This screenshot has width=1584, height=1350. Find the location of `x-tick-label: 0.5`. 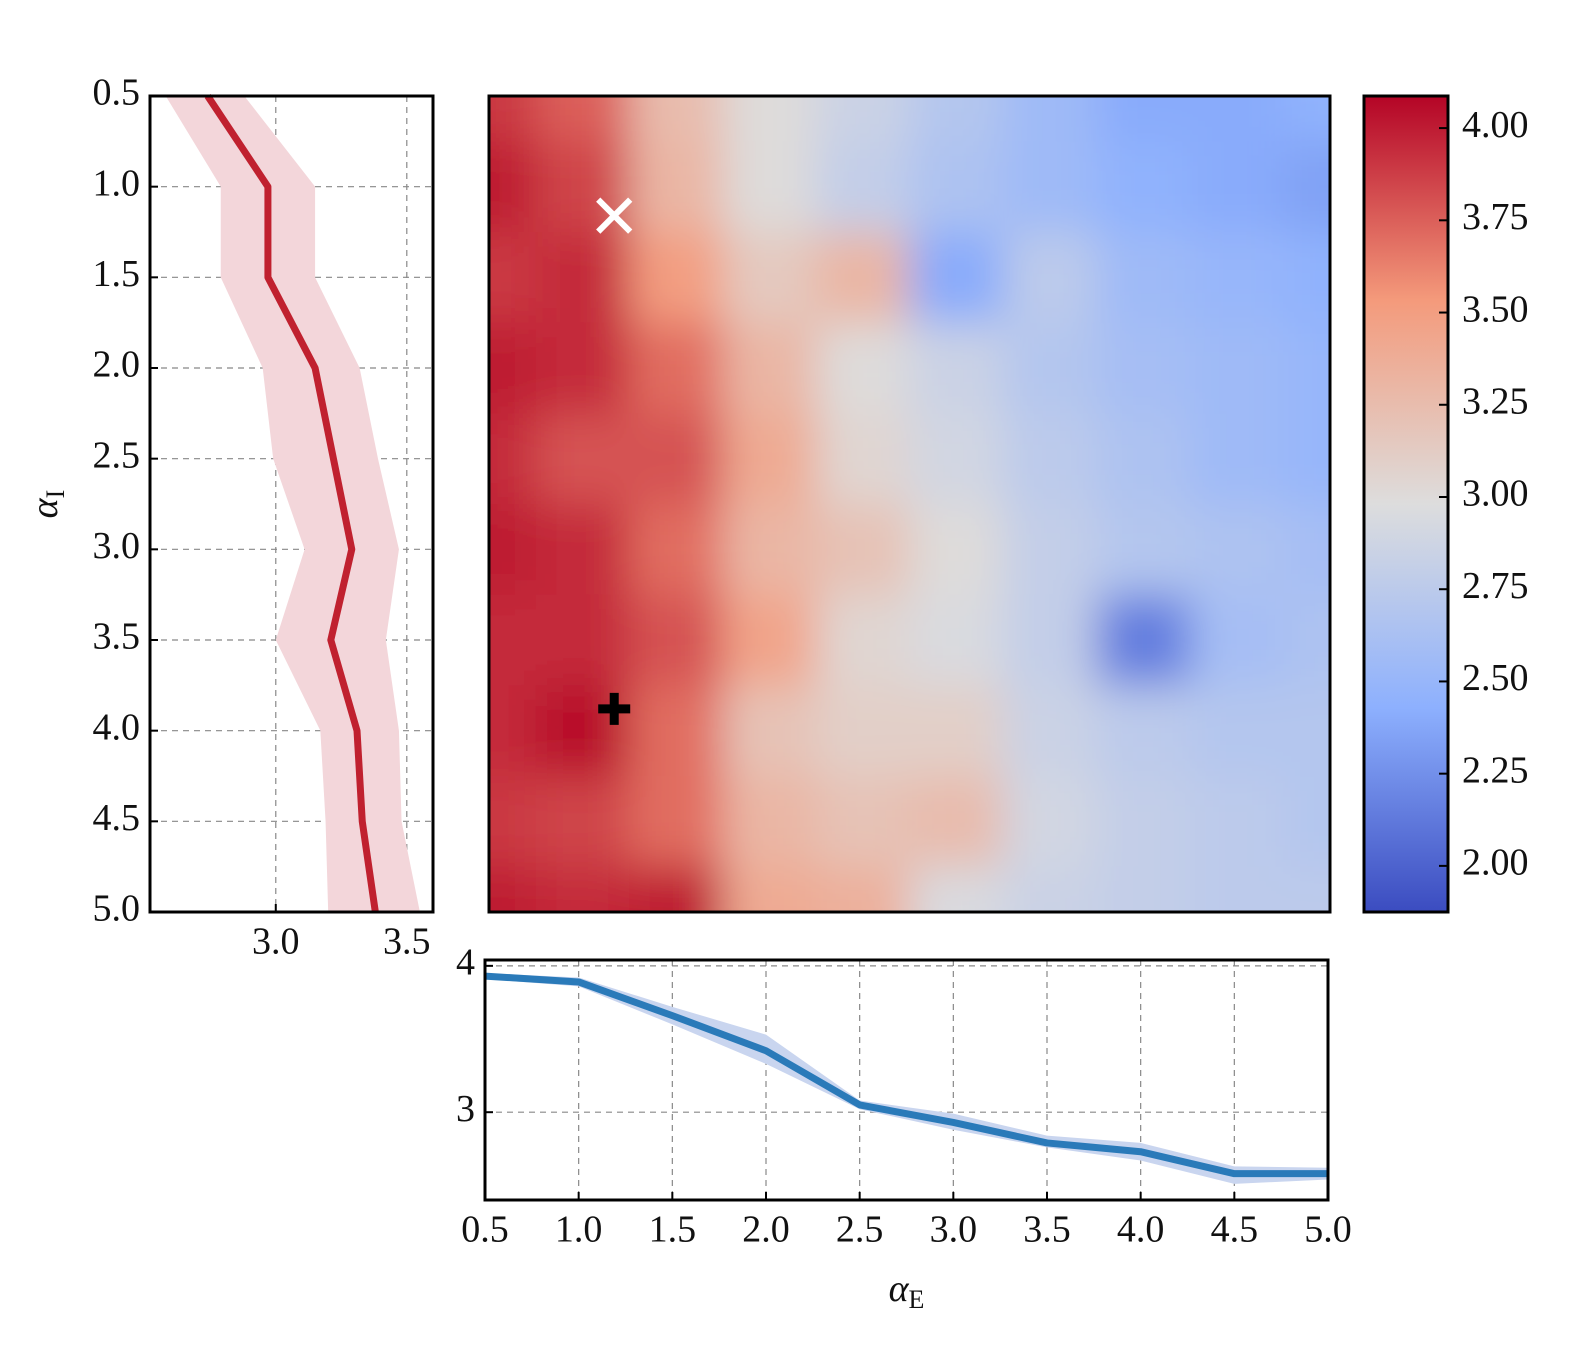

x-tick-label: 0.5 is located at coordinates (485, 1230).